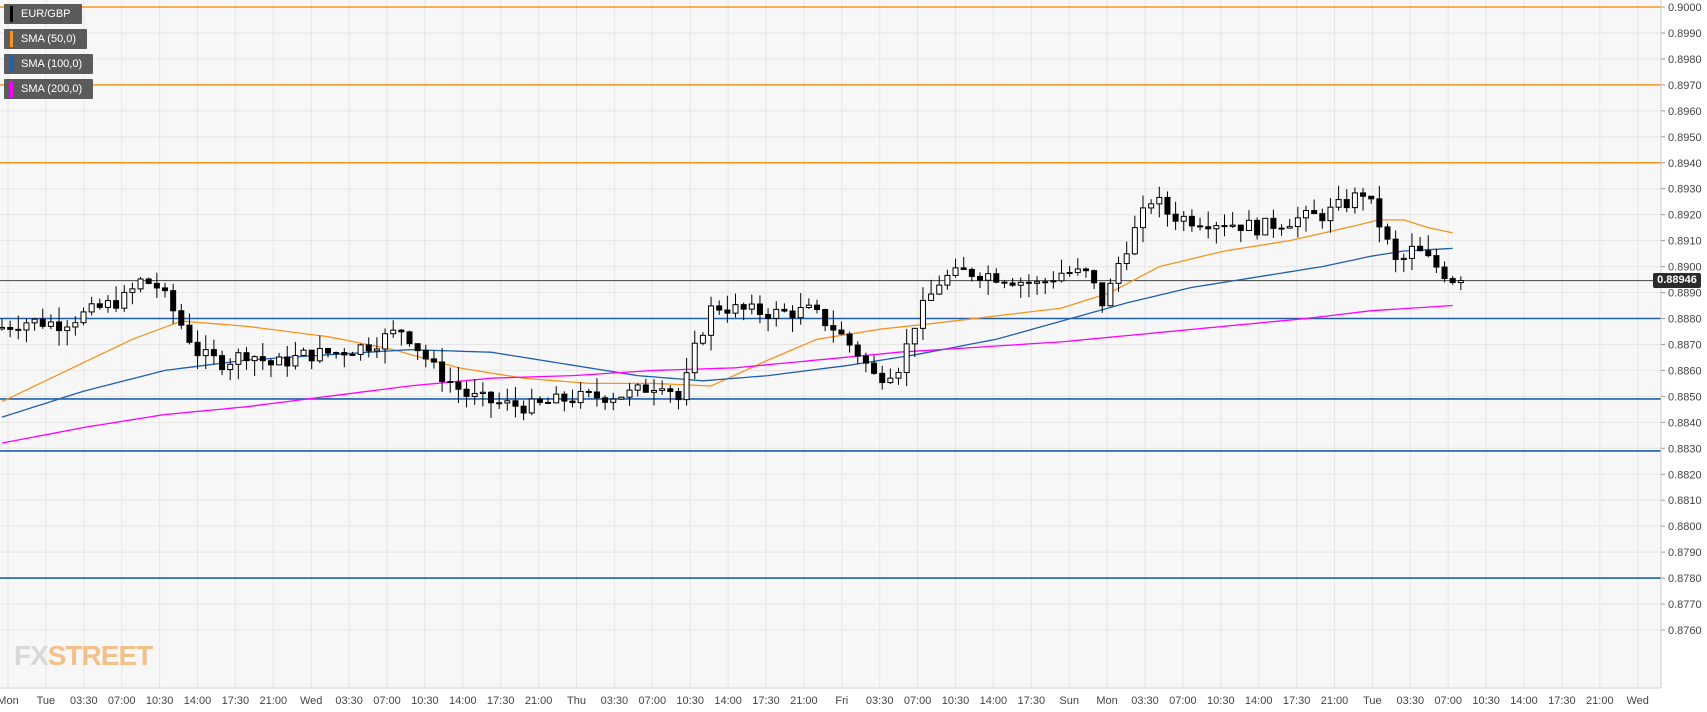  Describe the element at coordinates (11, 64) in the screenshot. I see `legend-swatch-sma100` at that location.